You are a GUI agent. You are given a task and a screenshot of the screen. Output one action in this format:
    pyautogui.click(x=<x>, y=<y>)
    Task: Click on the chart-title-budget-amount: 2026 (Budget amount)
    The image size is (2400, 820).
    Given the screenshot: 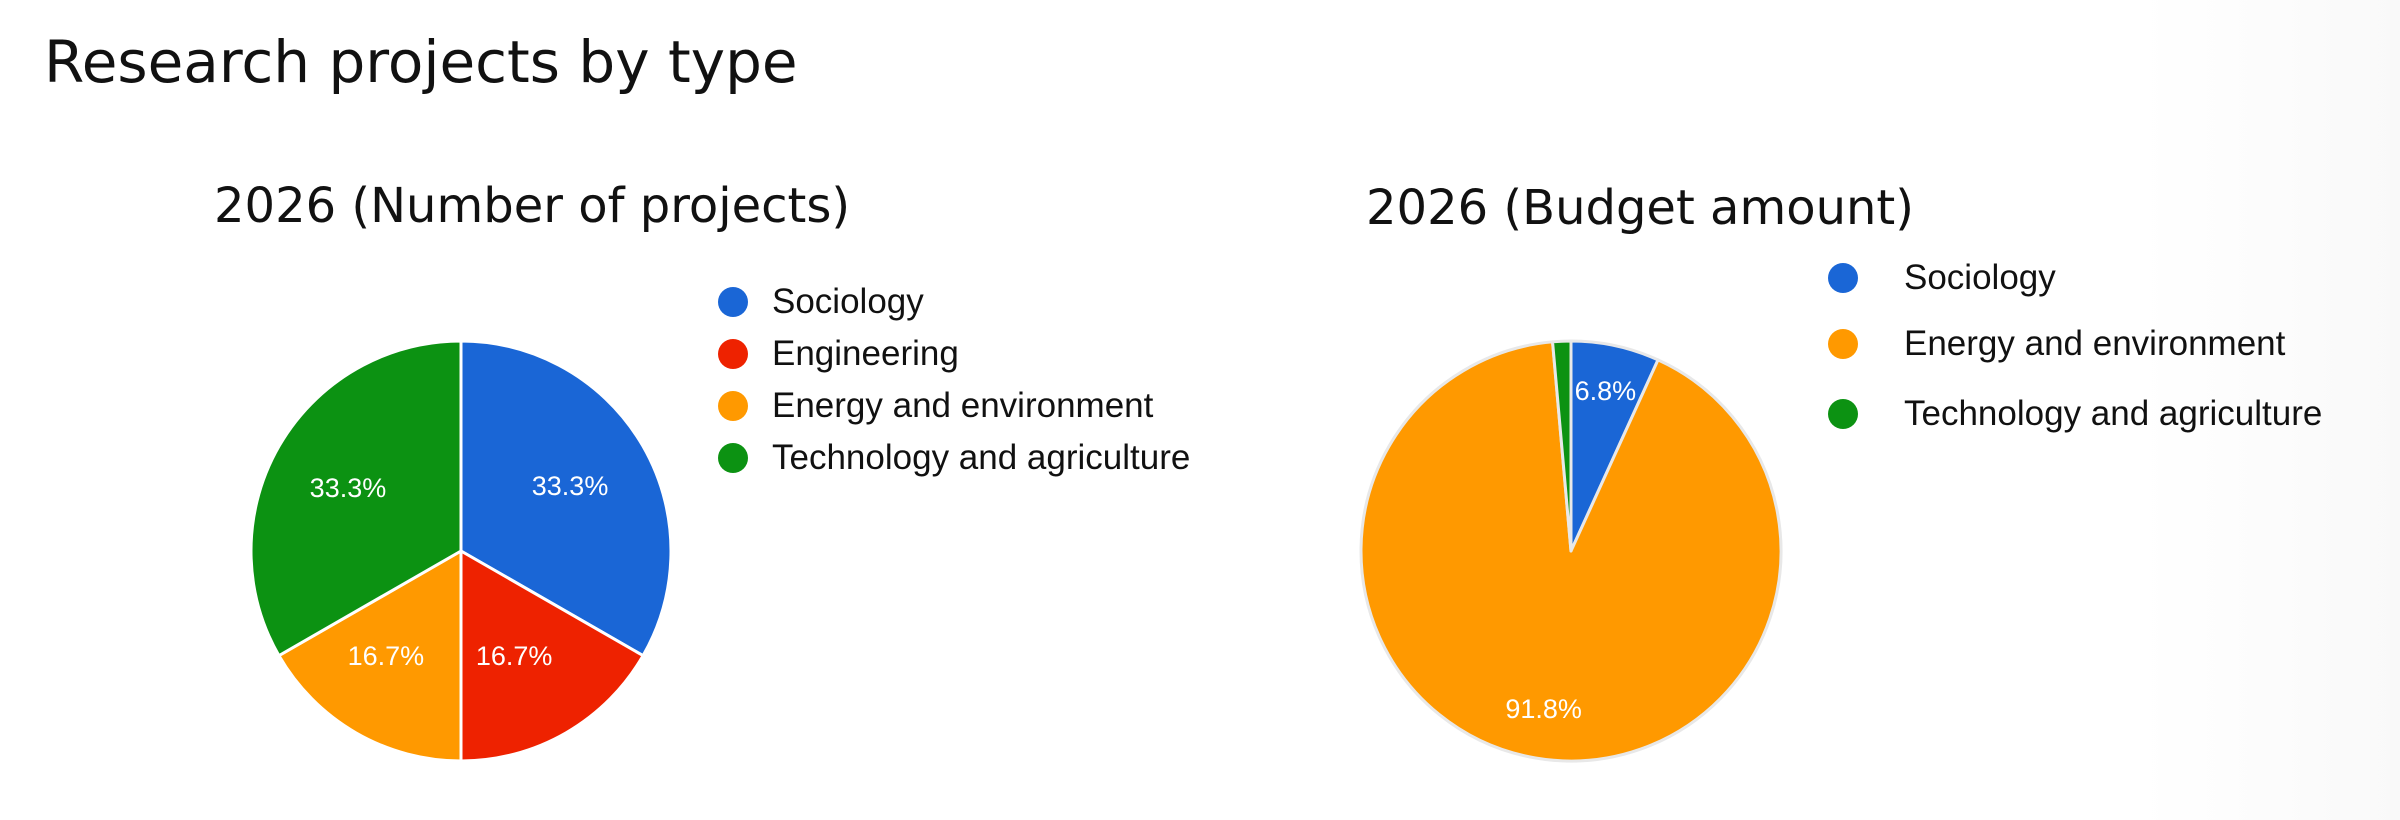 What is the action you would take?
    pyautogui.click(x=1640, y=208)
    